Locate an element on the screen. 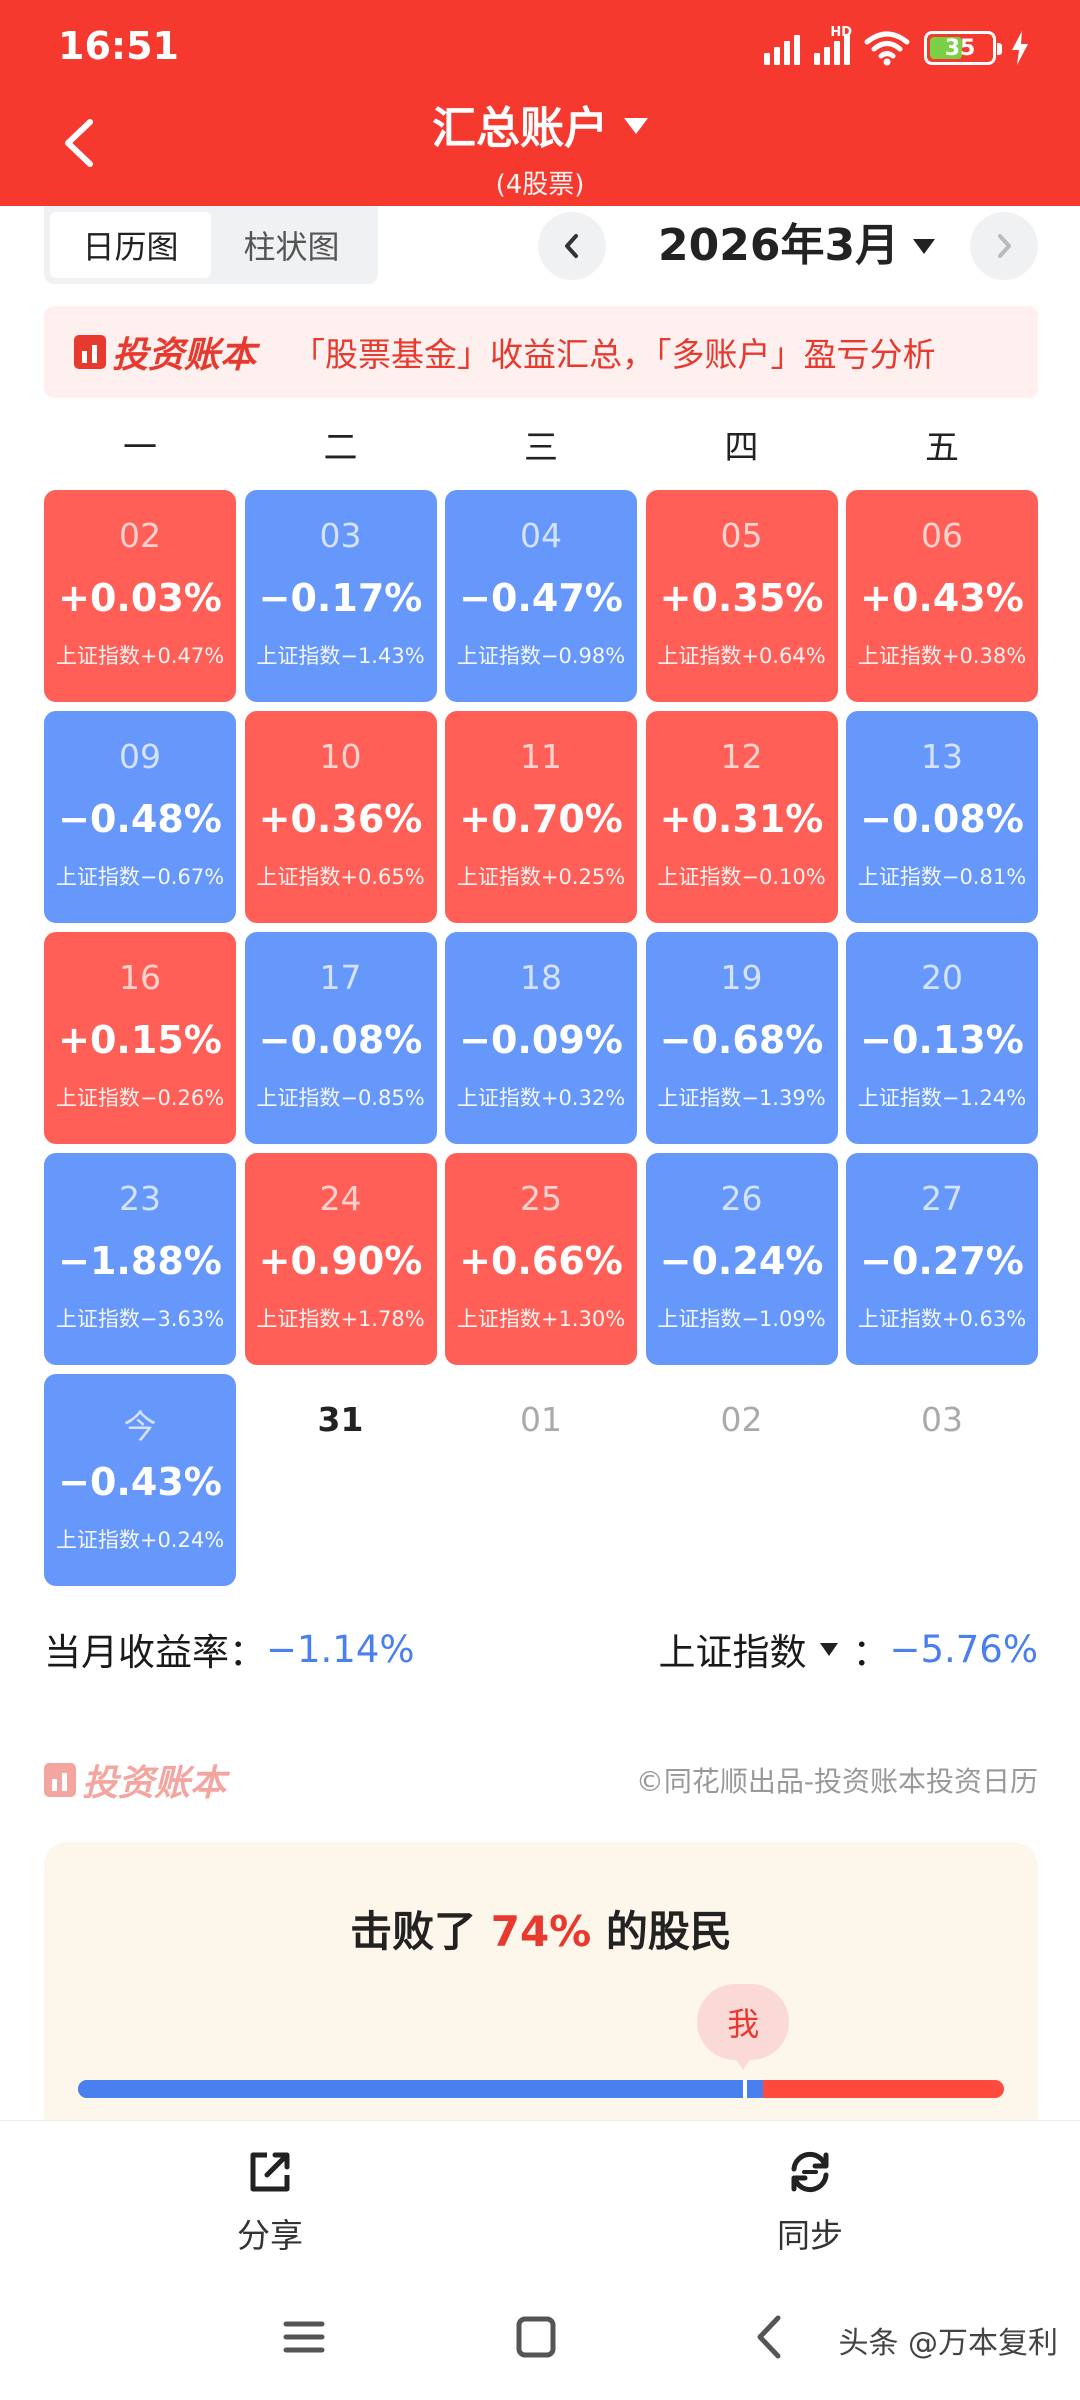 The height and width of the screenshot is (2400, 1080). day-return: +0.36% is located at coordinates (340, 819).